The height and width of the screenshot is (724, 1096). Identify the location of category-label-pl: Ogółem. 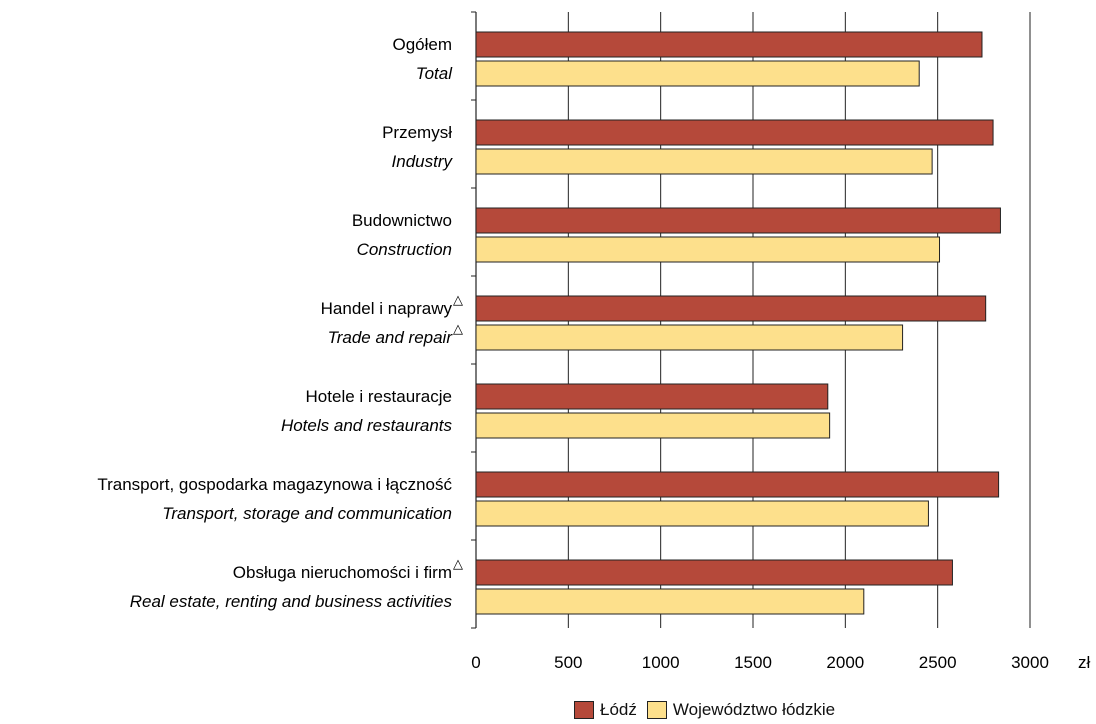
(422, 44).